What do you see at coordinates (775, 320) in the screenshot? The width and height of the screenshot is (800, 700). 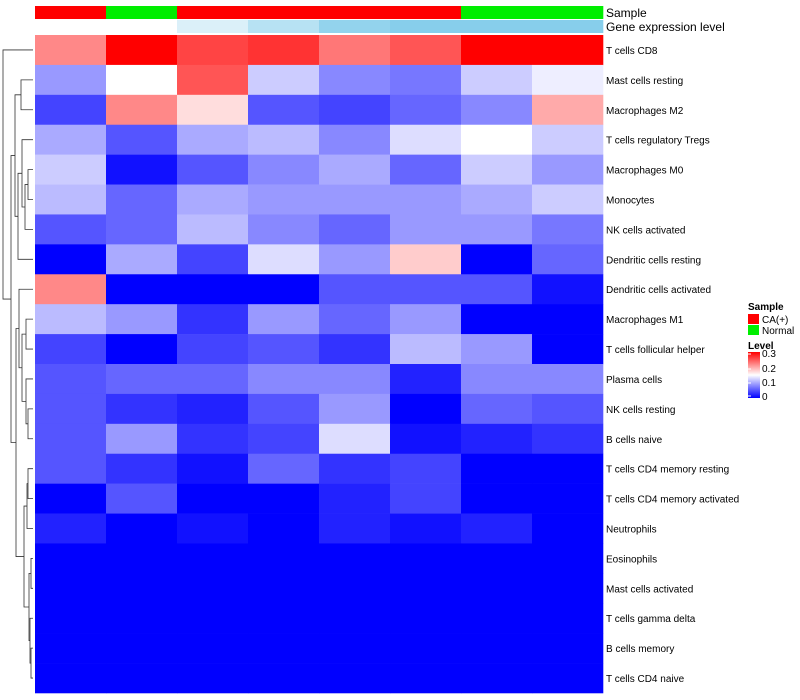 I see `legend-entry-ca: CA(+)` at bounding box center [775, 320].